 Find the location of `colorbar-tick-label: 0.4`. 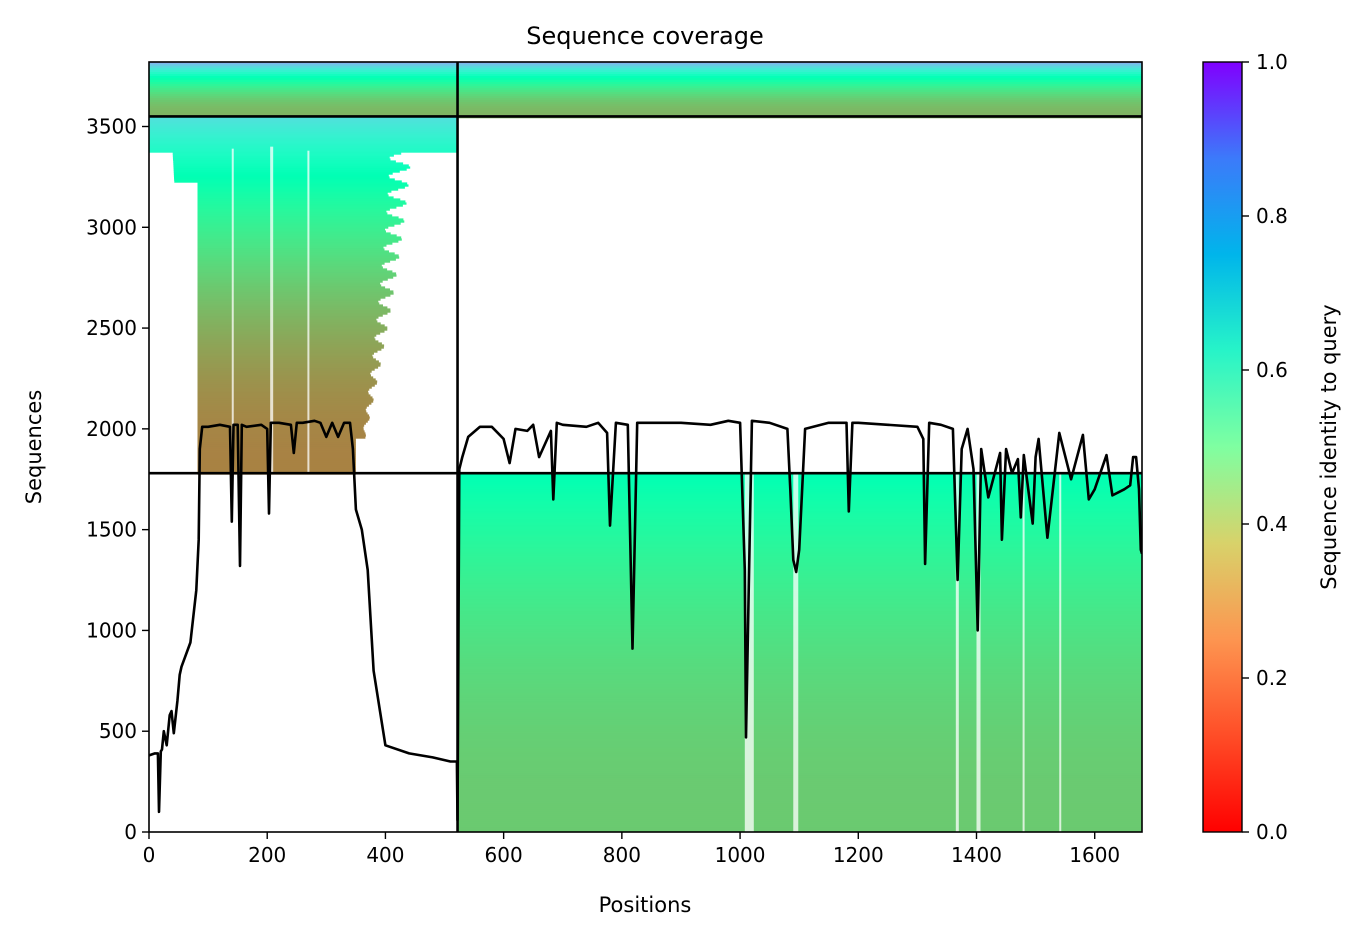

colorbar-tick-label: 0.4 is located at coordinates (1272, 524).